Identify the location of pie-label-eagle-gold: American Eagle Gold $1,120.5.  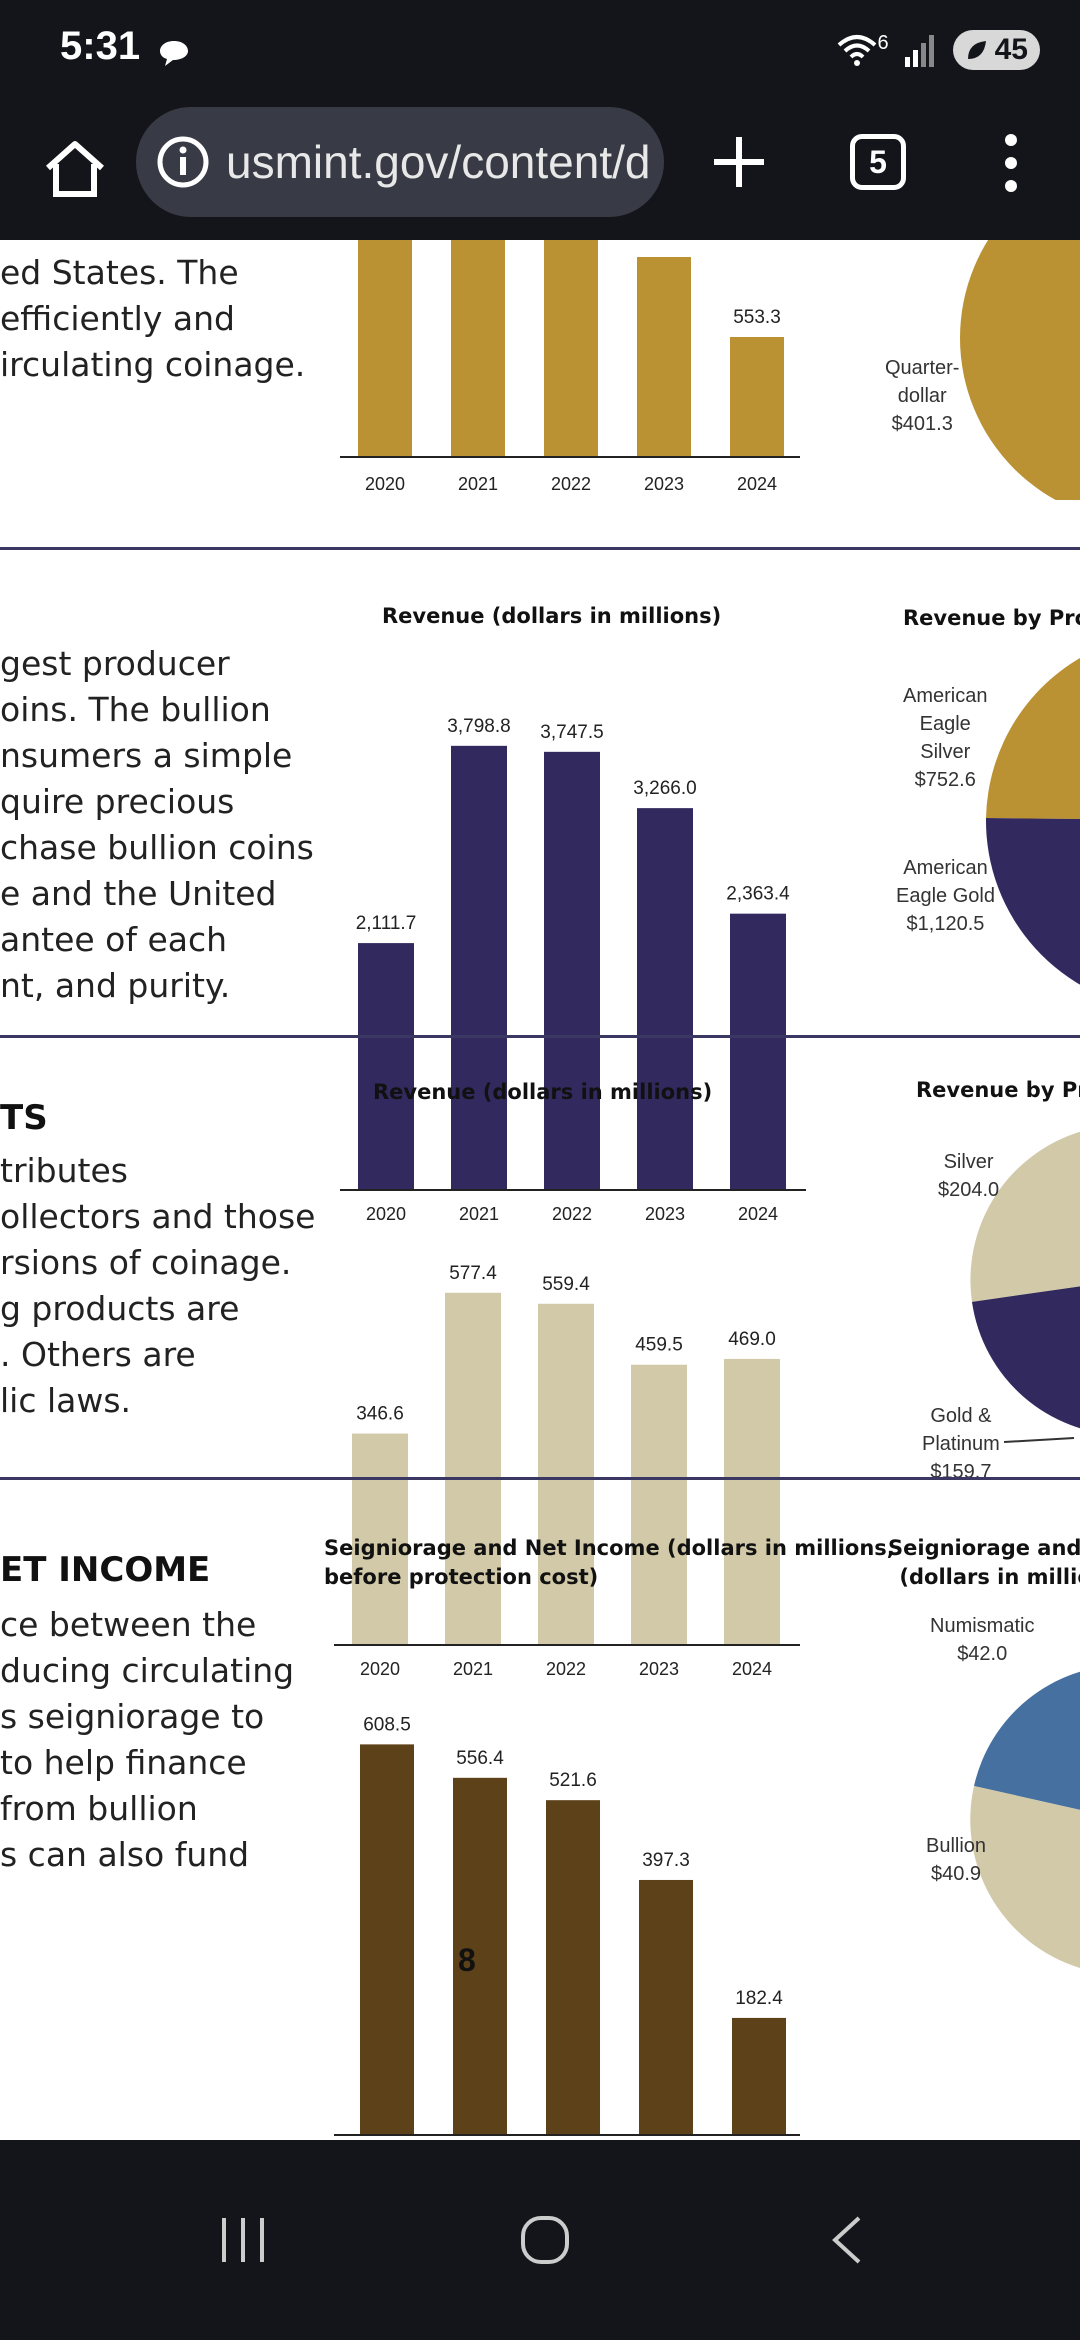
(945, 896).